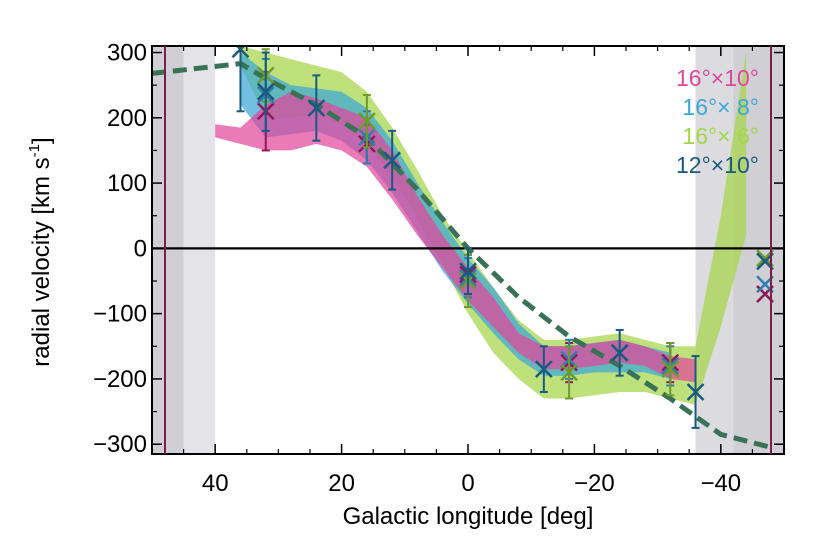  I want to click on legend-entry: 12°×10°, so click(717, 165).